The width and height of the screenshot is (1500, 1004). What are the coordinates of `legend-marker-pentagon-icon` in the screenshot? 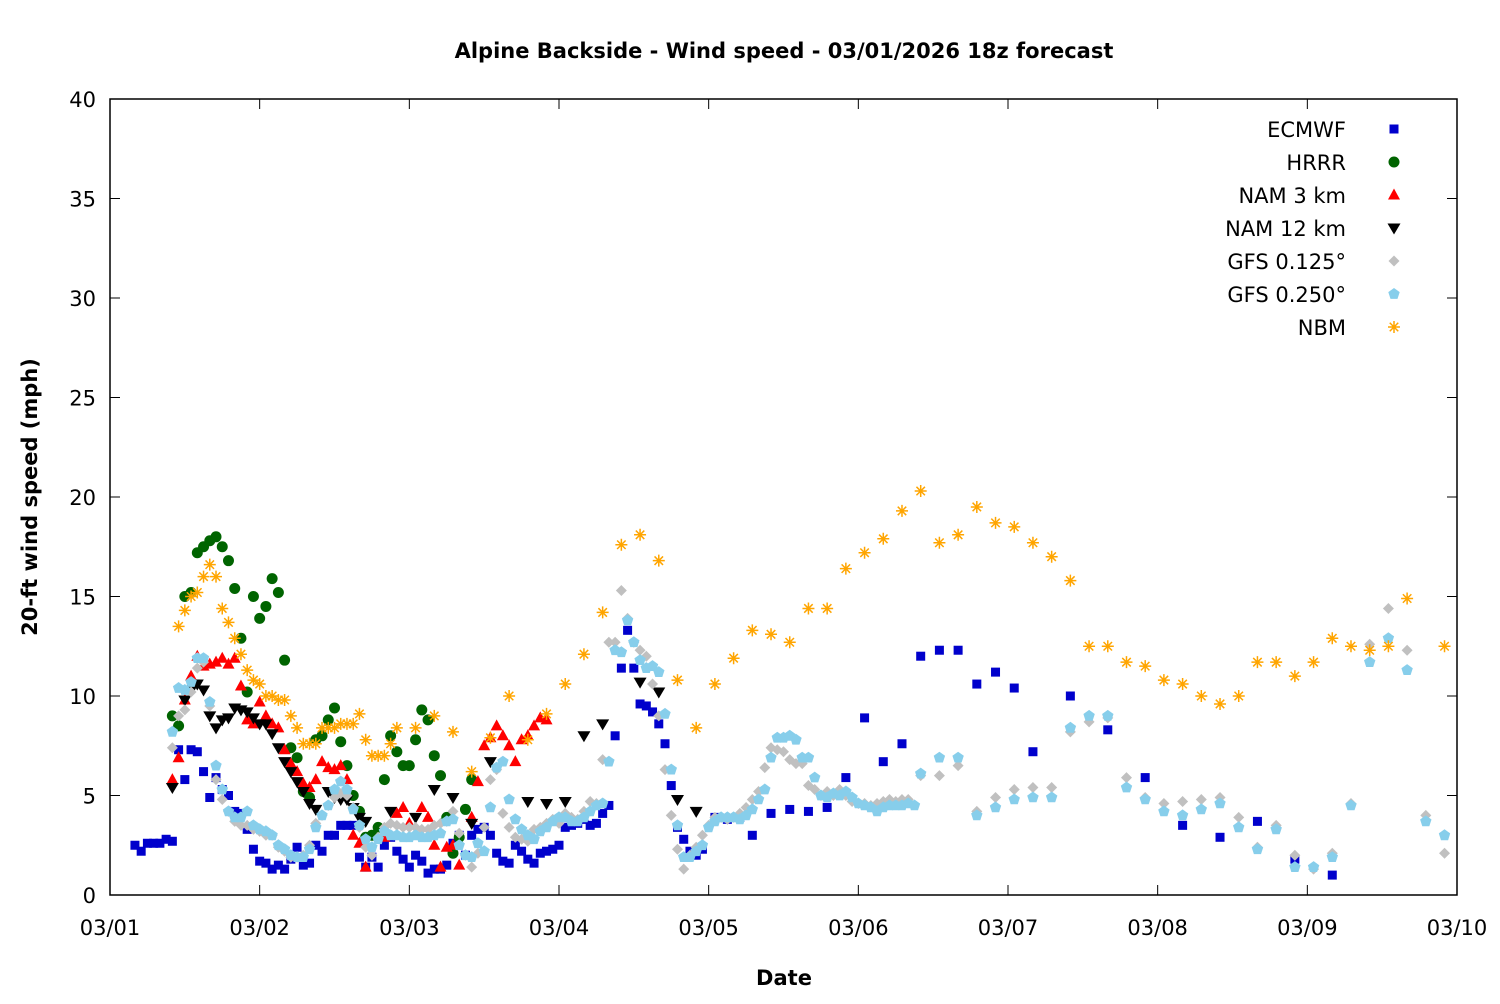 It's located at (1394, 293).